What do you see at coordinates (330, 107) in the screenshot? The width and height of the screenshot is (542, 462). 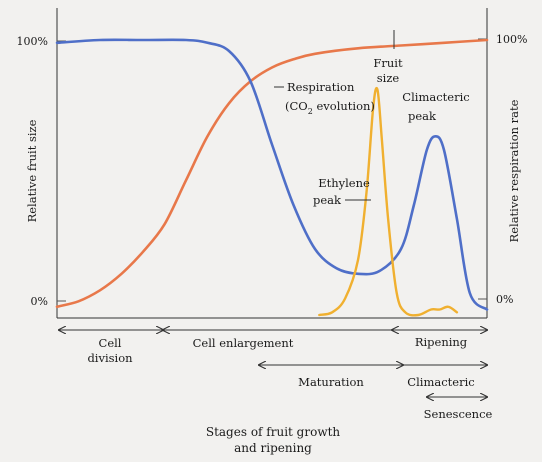 I see `respiration-label-2: (CO2 evolution)` at bounding box center [330, 107].